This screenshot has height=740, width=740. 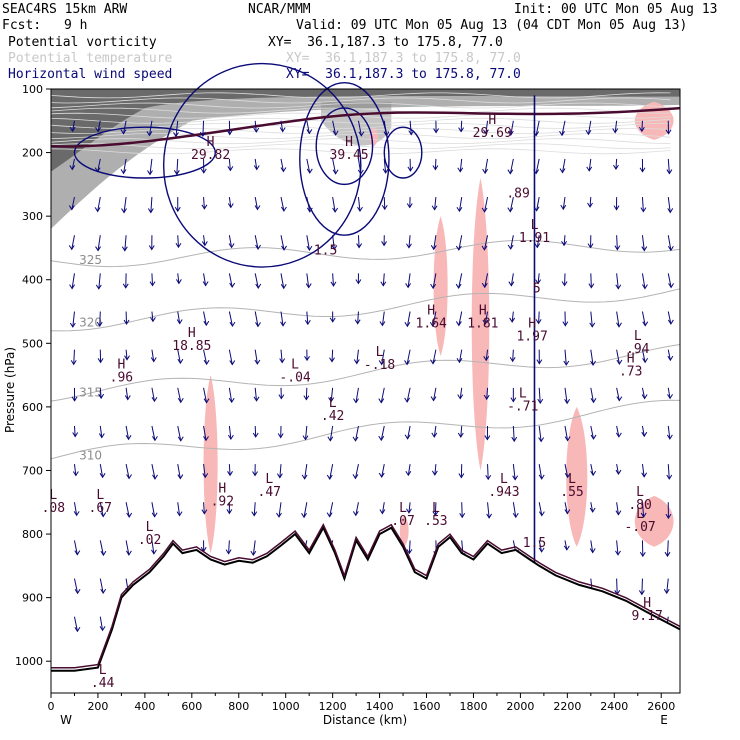 What do you see at coordinates (630, 371) in the screenshot?
I see `pv-extremum-value-14: .73` at bounding box center [630, 371].